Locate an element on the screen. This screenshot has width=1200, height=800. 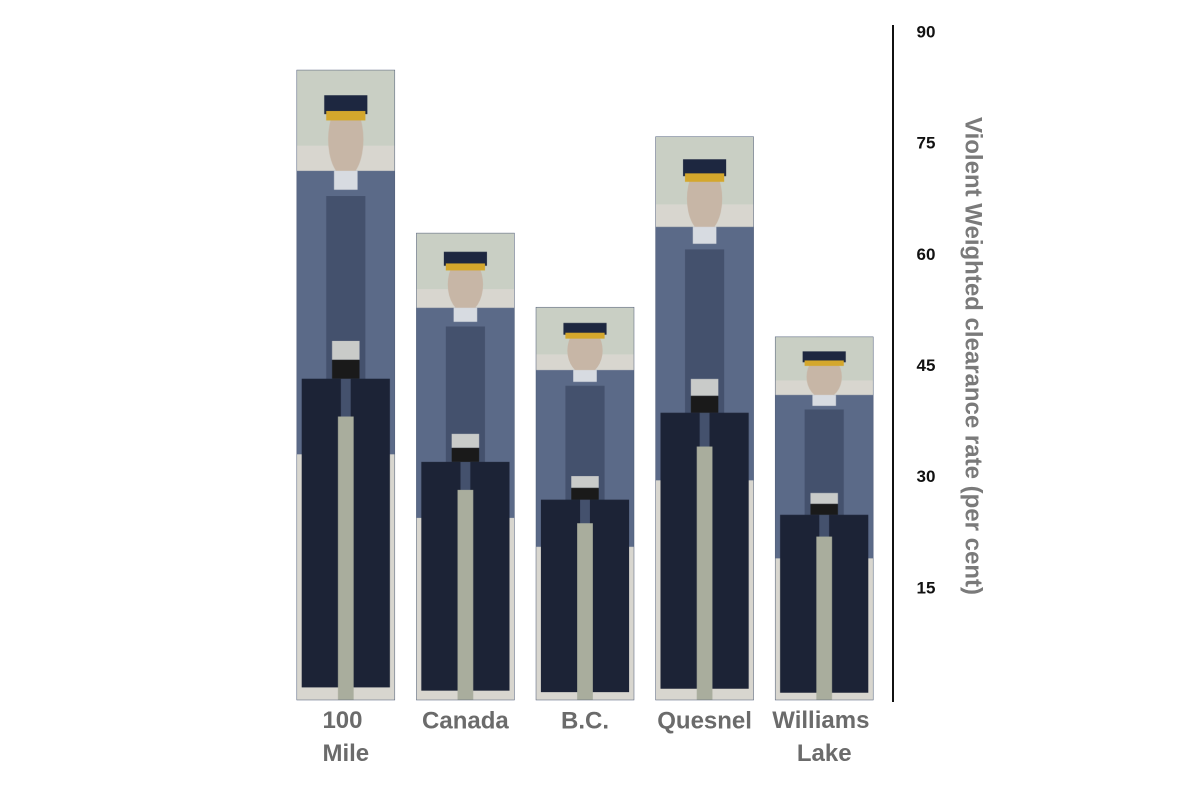
y-tick-label: 75 is located at coordinates (926, 143).